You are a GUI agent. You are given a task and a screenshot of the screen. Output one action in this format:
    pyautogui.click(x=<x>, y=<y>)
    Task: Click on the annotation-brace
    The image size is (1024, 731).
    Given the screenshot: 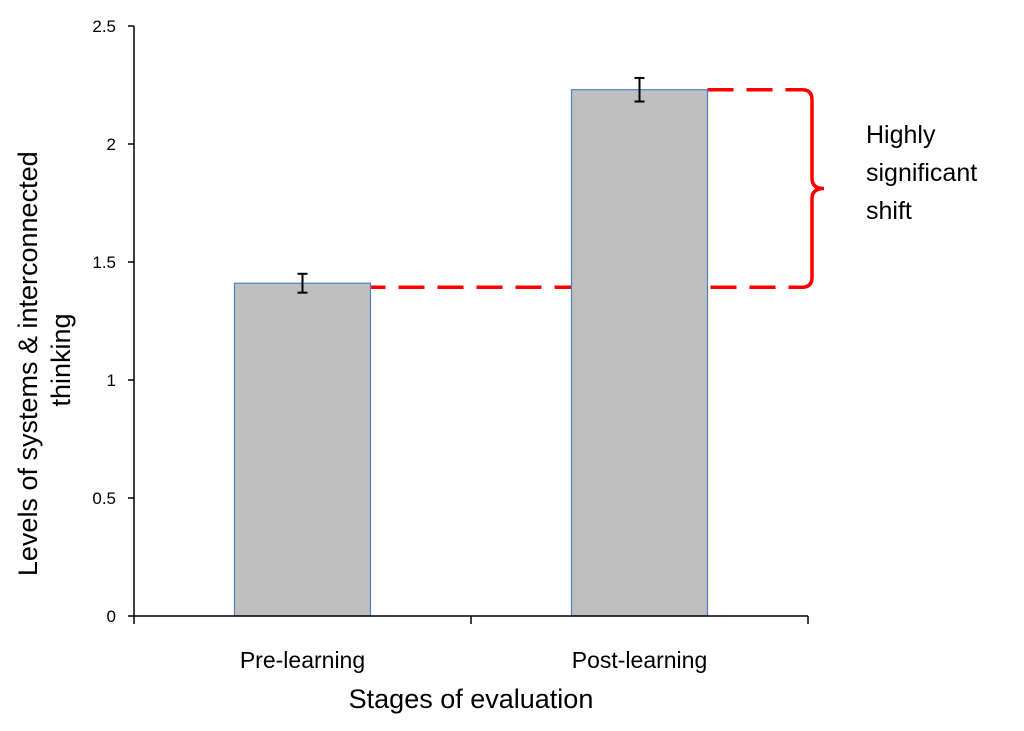 What is the action you would take?
    pyautogui.click(x=813, y=188)
    